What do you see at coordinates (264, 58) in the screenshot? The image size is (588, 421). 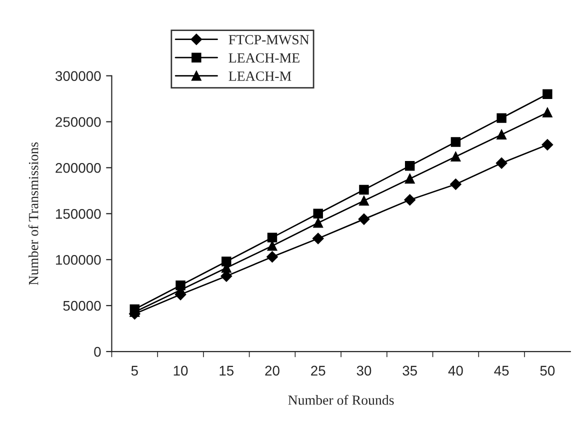 I see `legend-label: LEACH-ME` at bounding box center [264, 58].